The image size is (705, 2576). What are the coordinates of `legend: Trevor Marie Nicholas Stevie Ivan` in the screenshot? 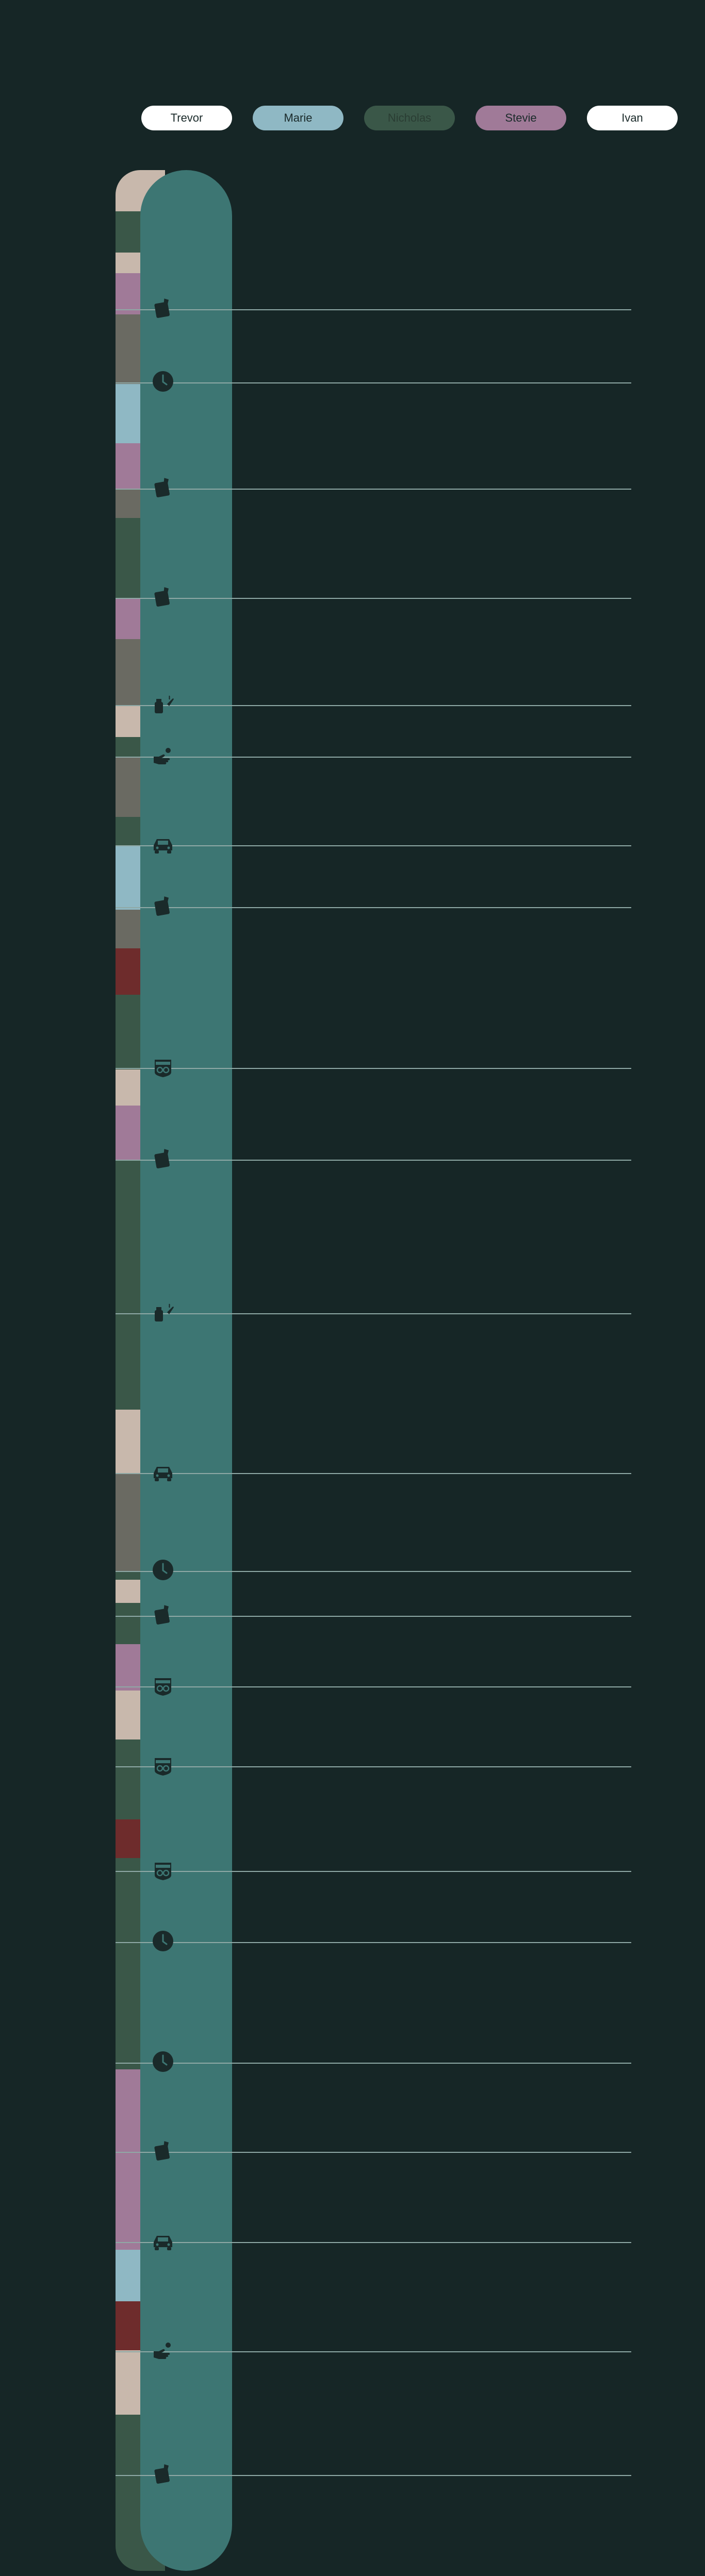 It's located at (353, 77).